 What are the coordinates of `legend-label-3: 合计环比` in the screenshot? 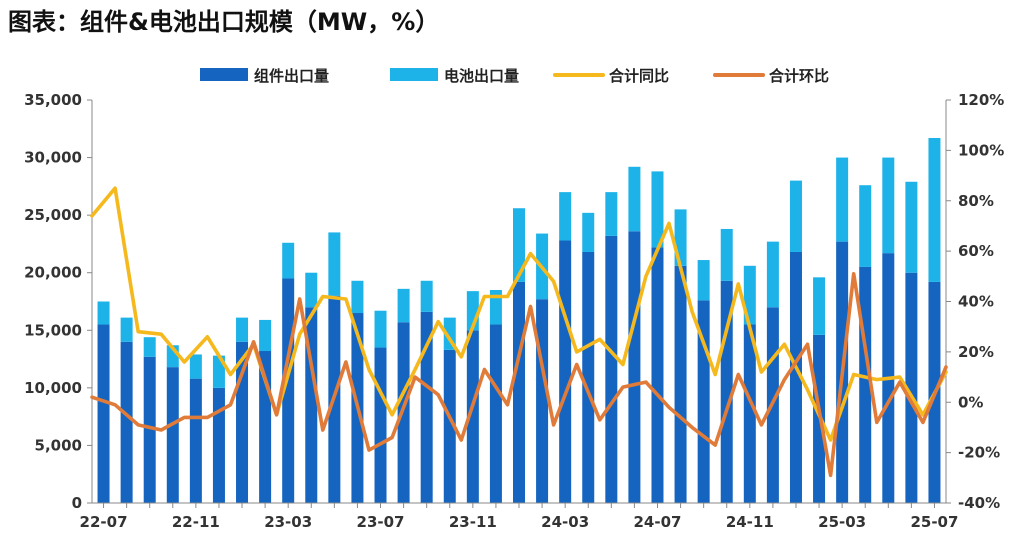 It's located at (798, 76).